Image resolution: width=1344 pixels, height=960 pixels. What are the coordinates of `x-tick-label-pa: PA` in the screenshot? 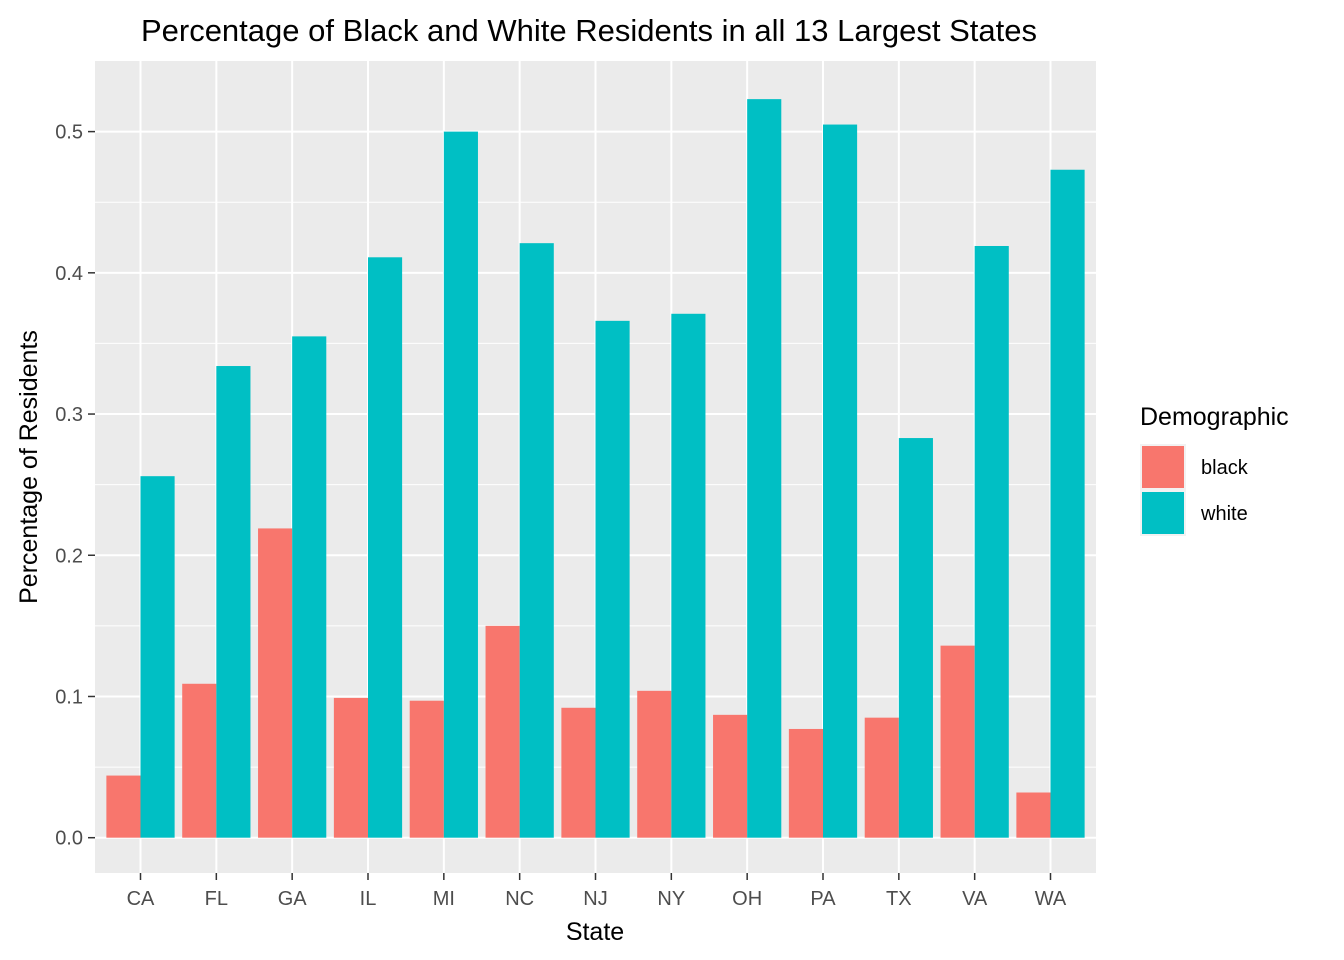 It's located at (823, 899).